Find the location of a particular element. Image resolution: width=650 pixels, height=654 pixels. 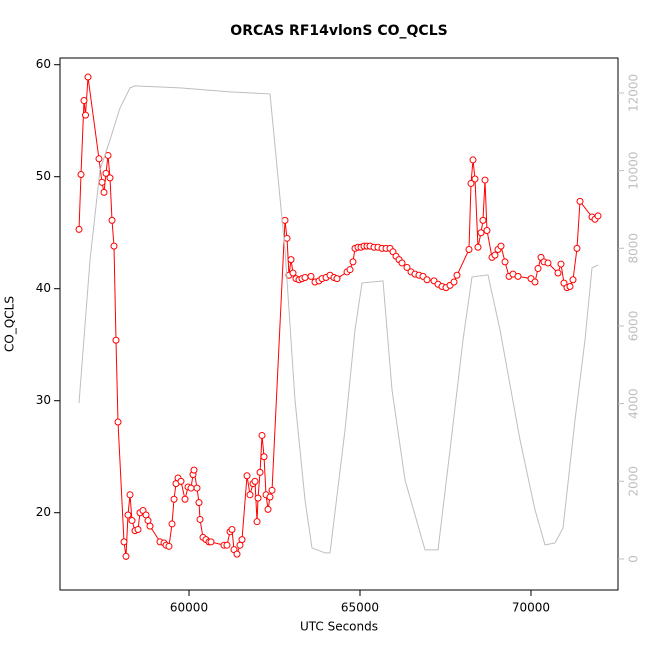

y-tick-label: 40 is located at coordinates (43, 288).